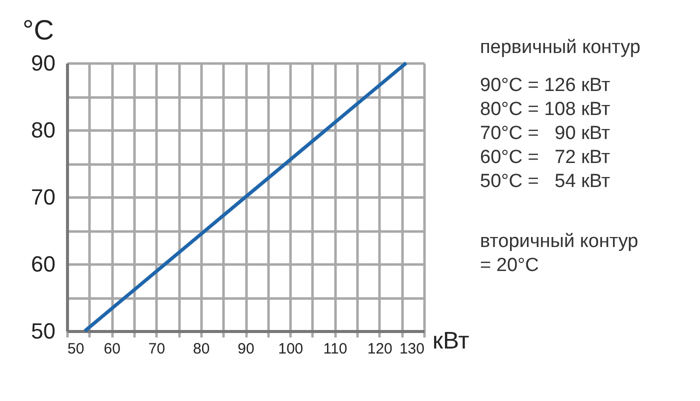 The image size is (700, 401). Describe the element at coordinates (43, 197) in the screenshot. I see `y-tick-label: 70` at that location.